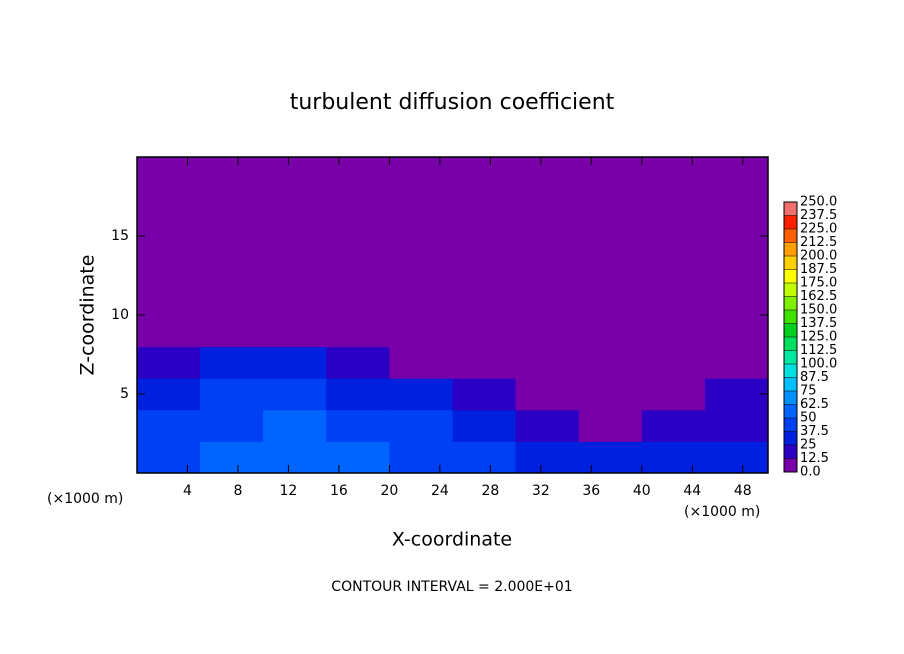 This screenshot has width=904, height=654. I want to click on colorbar-label: 237.5, so click(818, 215).